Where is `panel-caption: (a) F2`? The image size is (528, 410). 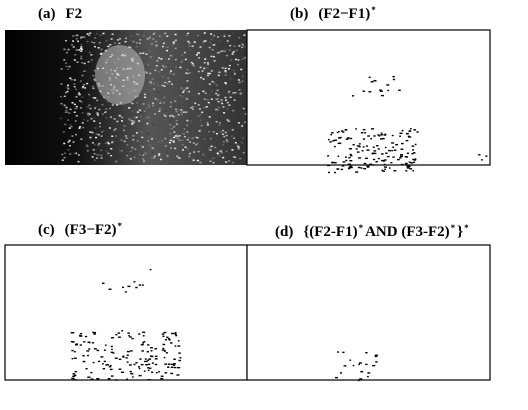 panel-caption: (a) F2 is located at coordinates (60, 14).